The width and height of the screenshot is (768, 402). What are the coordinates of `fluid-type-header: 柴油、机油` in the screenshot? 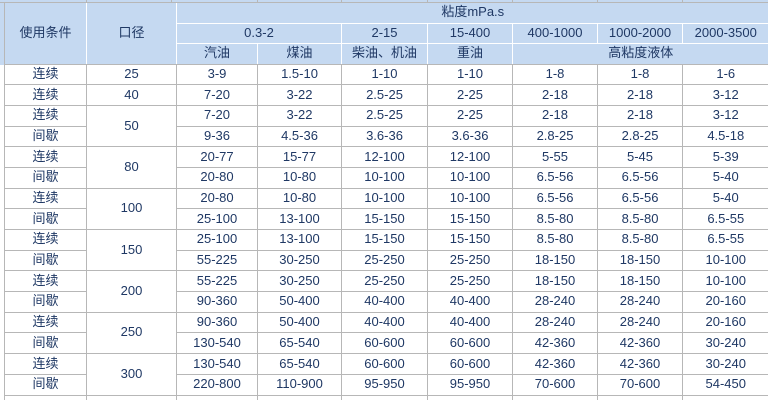 It's located at (384, 54).